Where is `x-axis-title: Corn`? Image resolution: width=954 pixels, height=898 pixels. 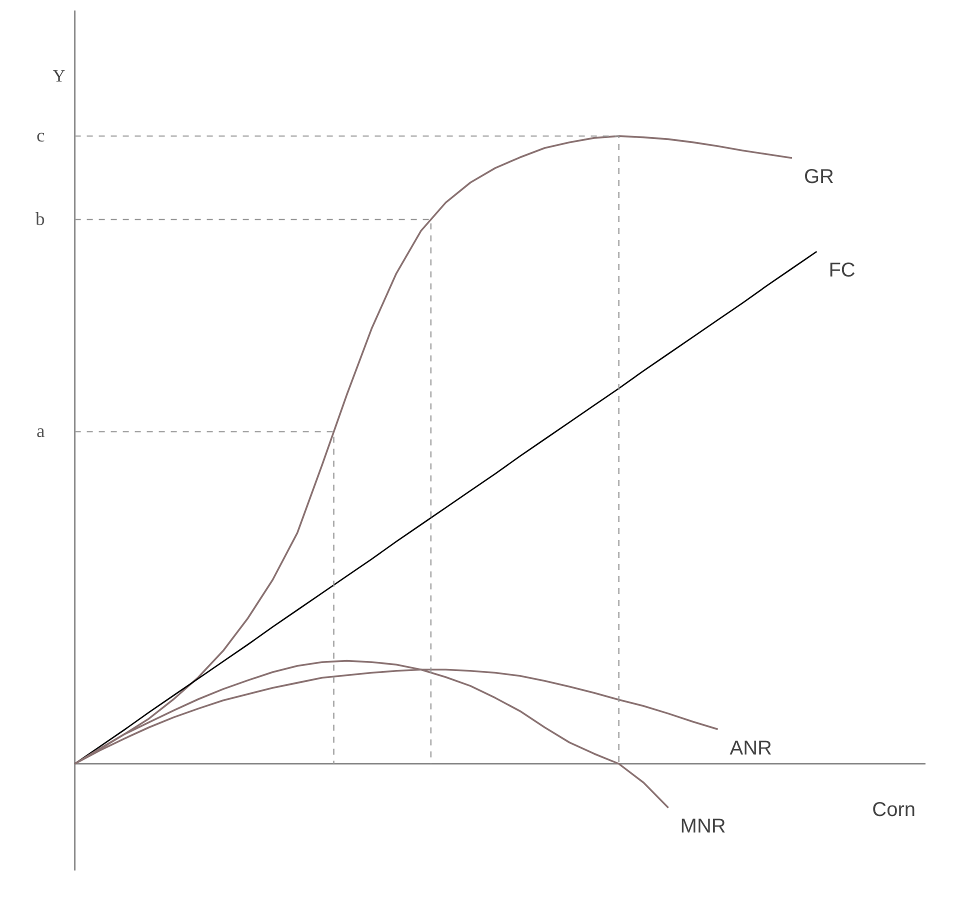 x-axis-title: Corn is located at coordinates (894, 809).